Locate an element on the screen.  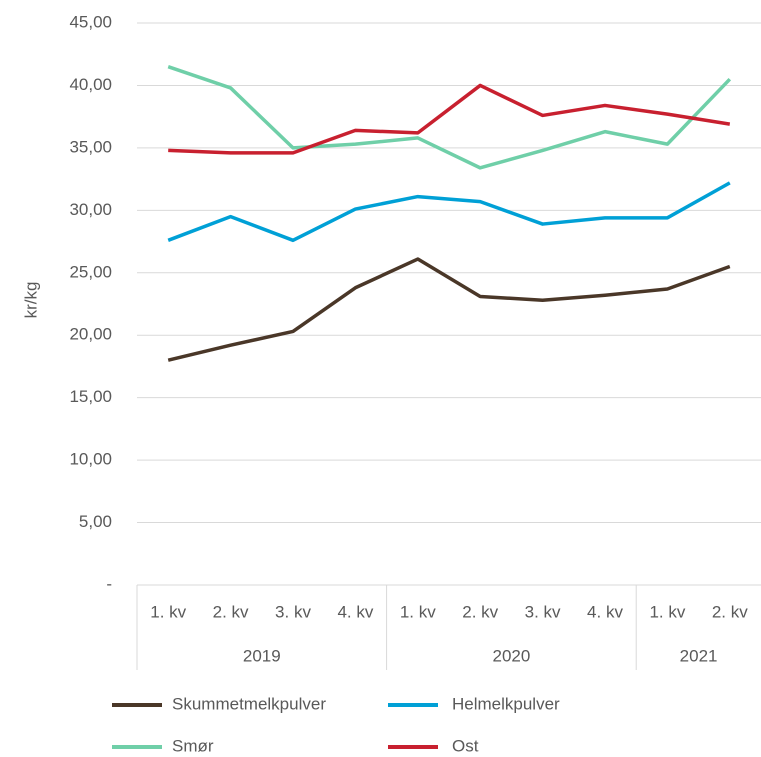
legend-label: Smør is located at coordinates (193, 745).